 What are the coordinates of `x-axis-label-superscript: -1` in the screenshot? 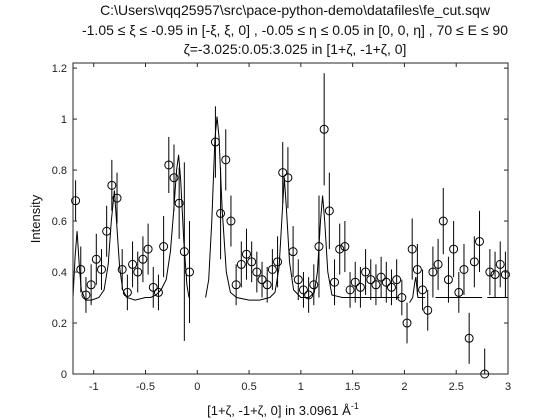 It's located at (355, 406).